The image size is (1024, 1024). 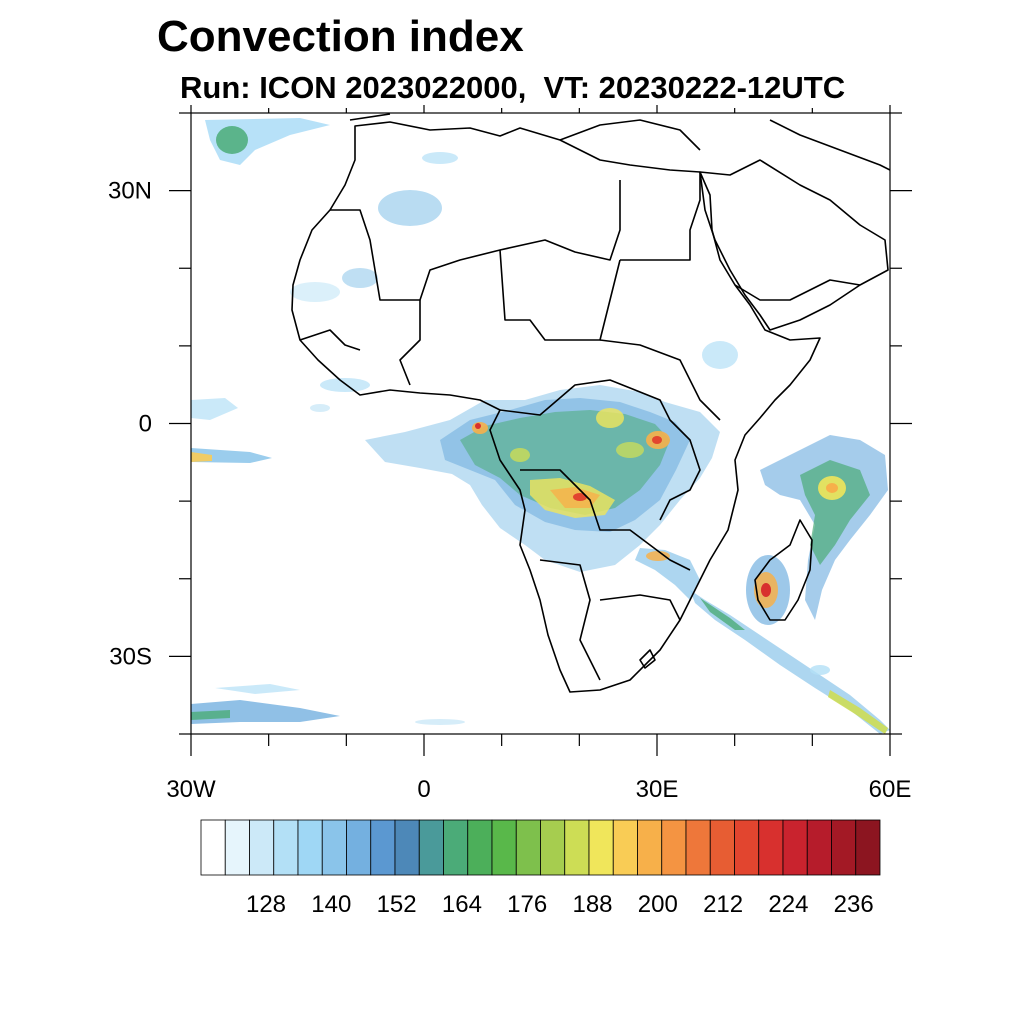 What do you see at coordinates (130, 191) in the screenshot?
I see `y-tick-label: 30N` at bounding box center [130, 191].